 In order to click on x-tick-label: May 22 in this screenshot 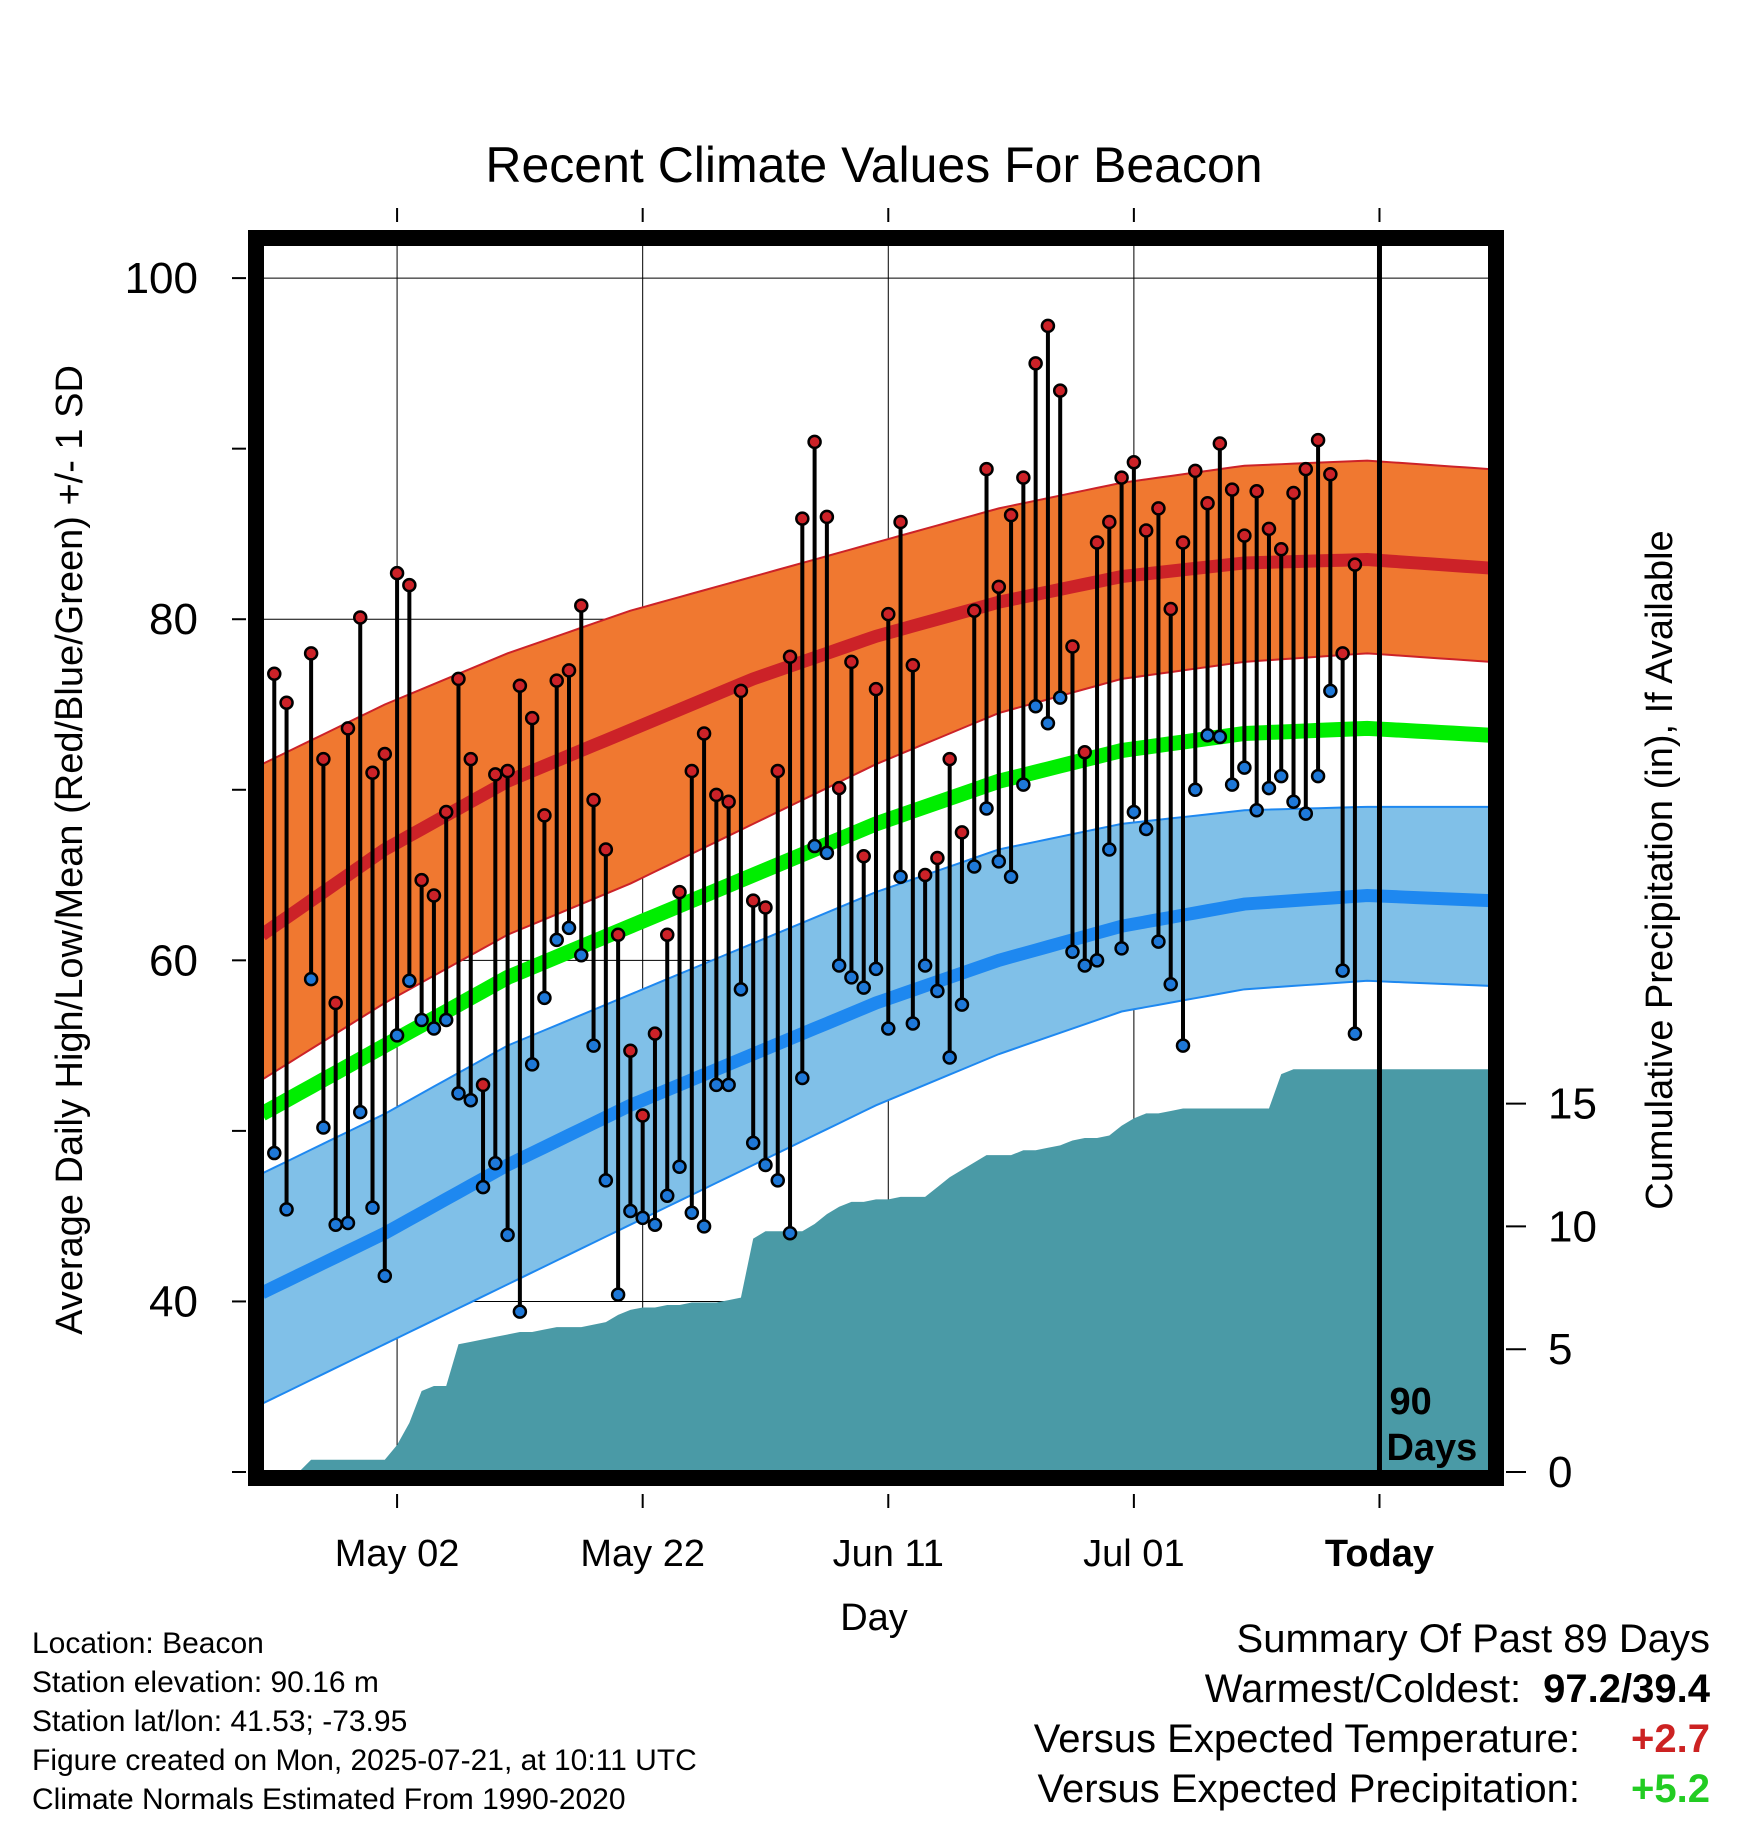, I will do `click(642, 1554)`.